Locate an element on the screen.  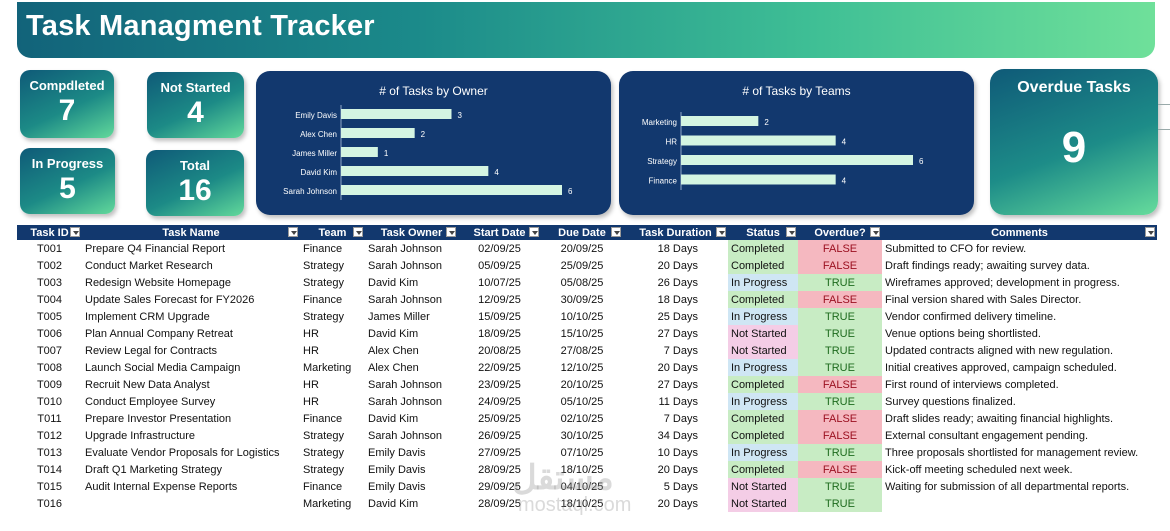
due-date-cell: 05/08/25 is located at coordinates (582, 282).